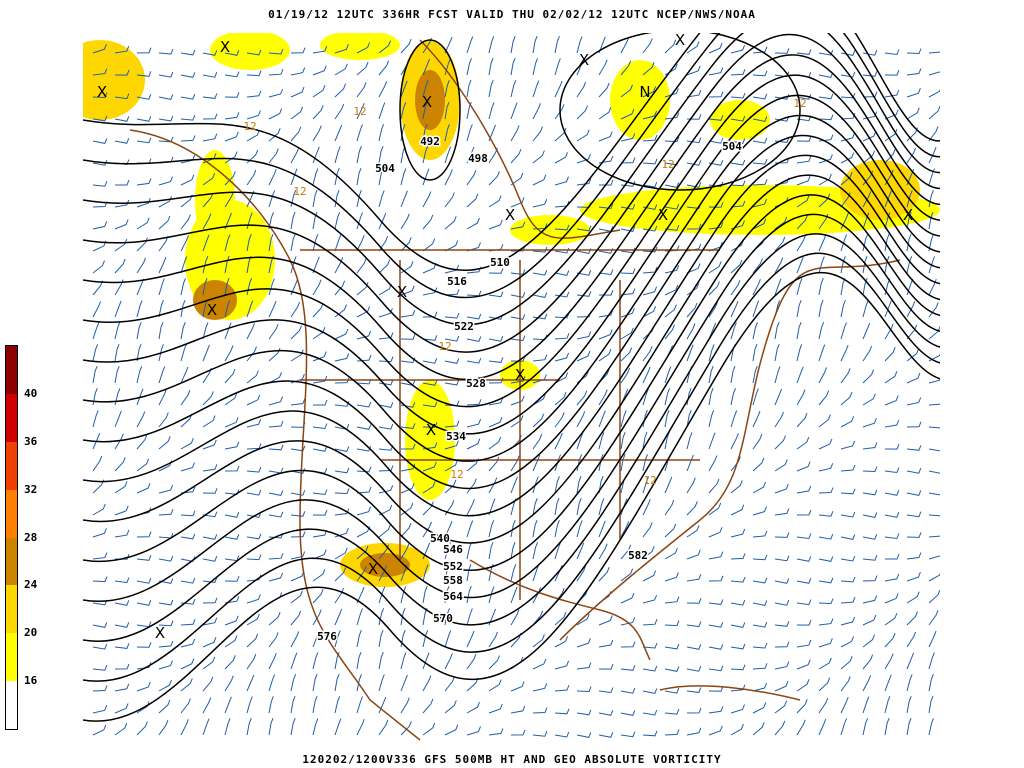 This screenshot has height=768, width=1024. I want to click on minimum-marker: X, so click(520, 375).